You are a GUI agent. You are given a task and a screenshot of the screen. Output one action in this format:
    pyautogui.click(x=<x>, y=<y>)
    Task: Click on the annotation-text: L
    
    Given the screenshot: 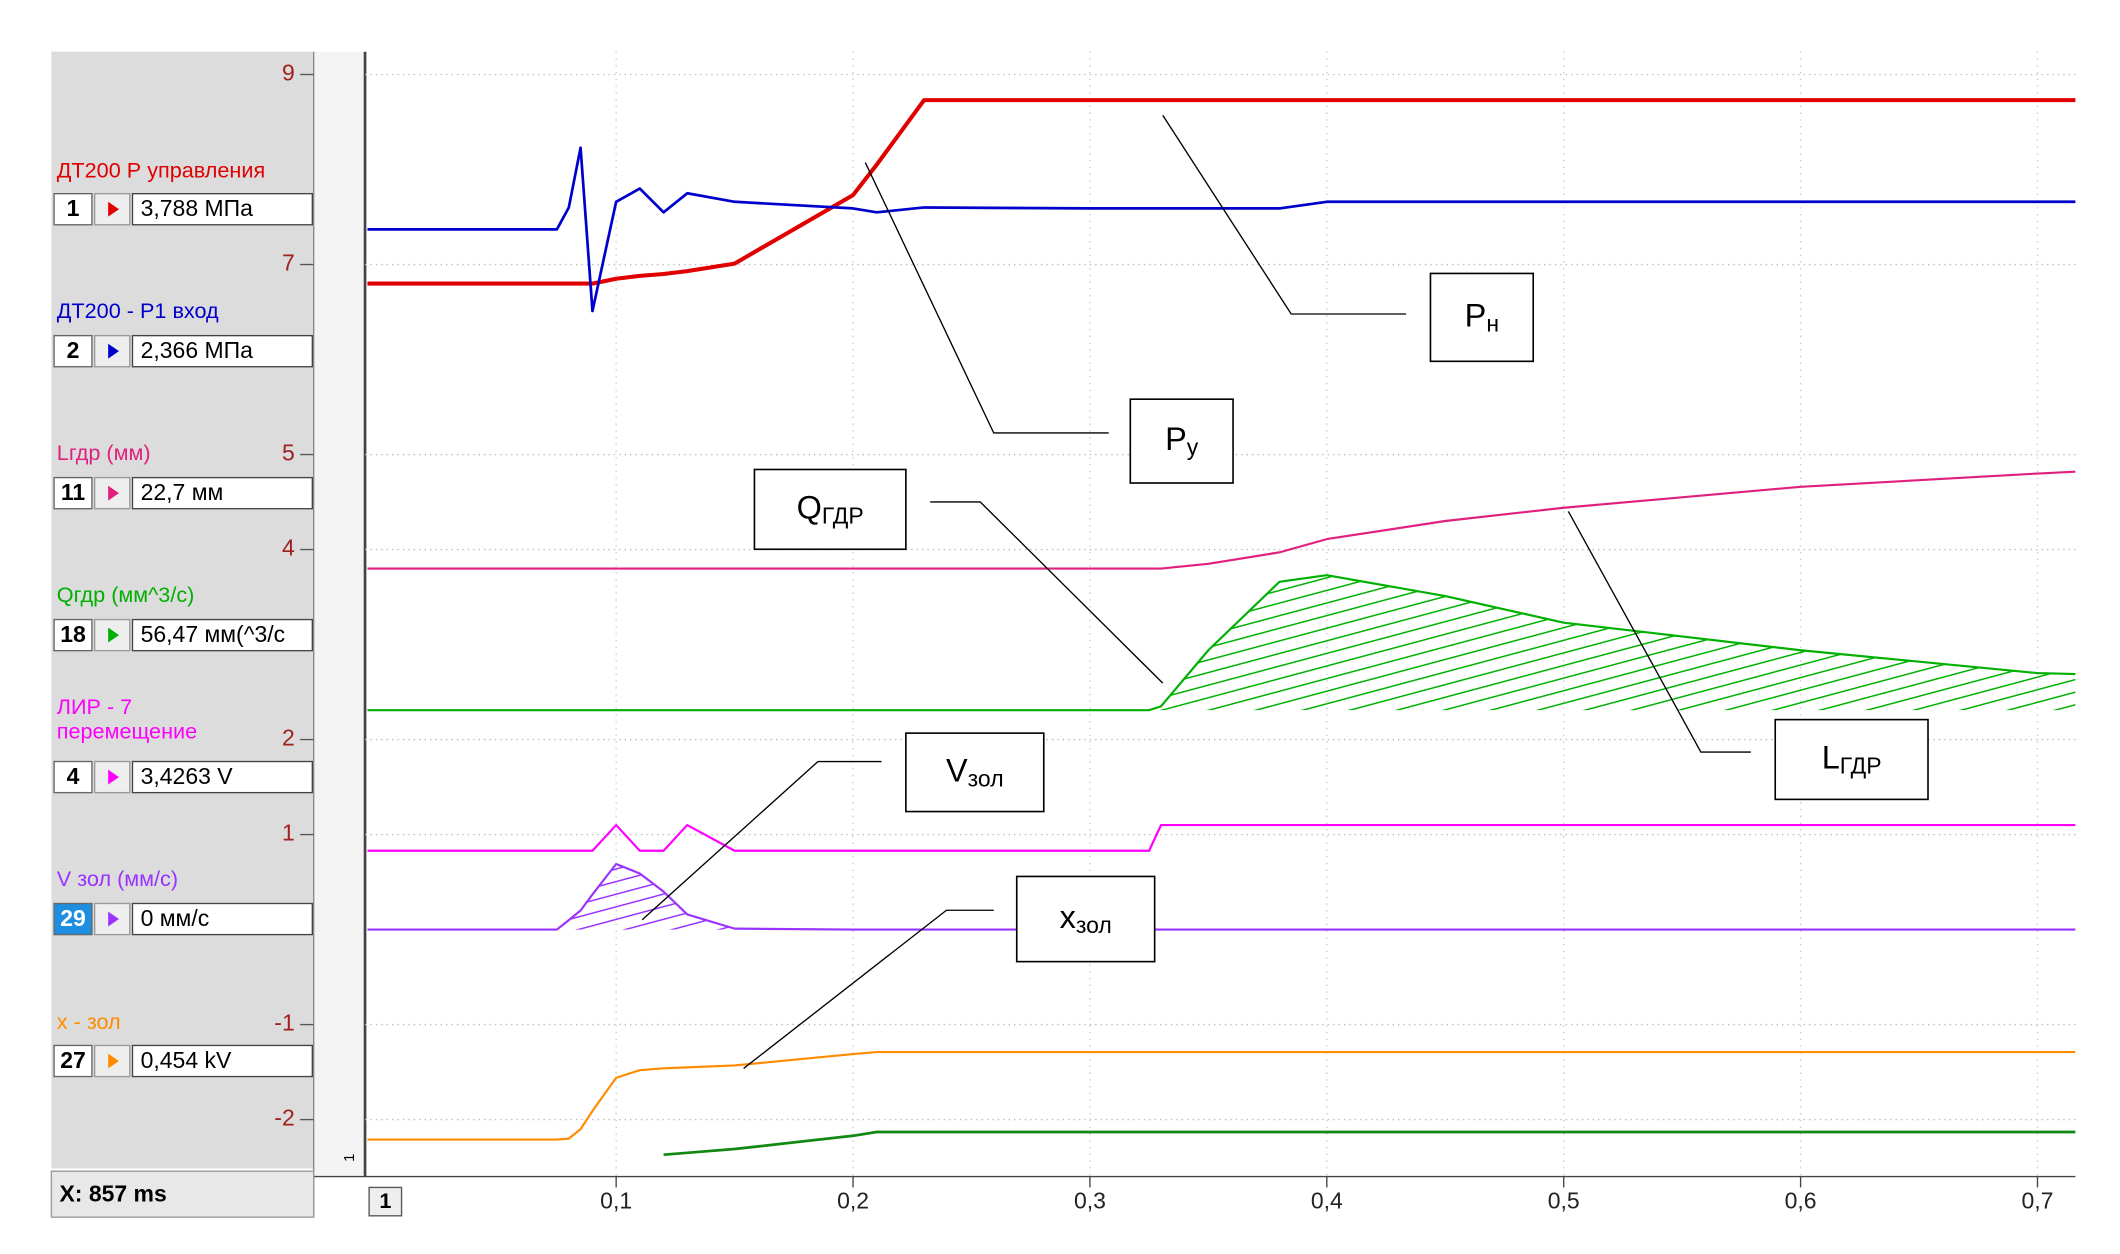 What is the action you would take?
    pyautogui.click(x=1831, y=757)
    